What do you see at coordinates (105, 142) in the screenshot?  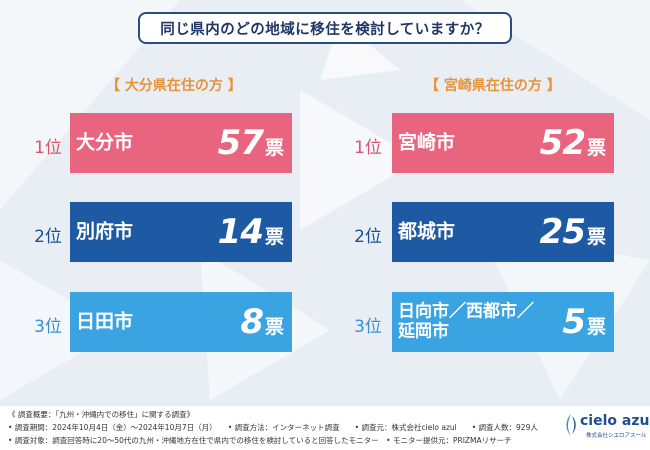 I see `oita-city-1: 大分市` at bounding box center [105, 142].